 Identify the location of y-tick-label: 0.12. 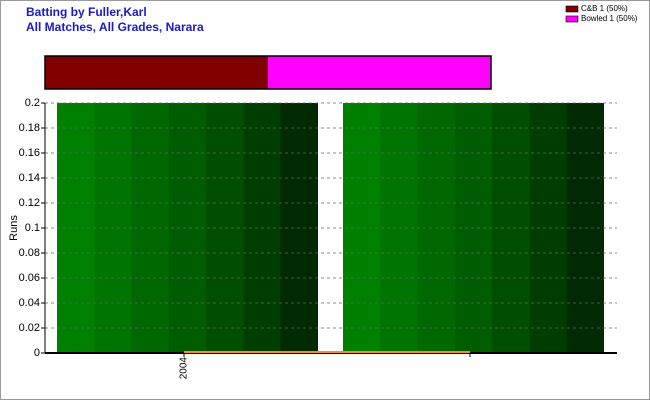
(29, 203).